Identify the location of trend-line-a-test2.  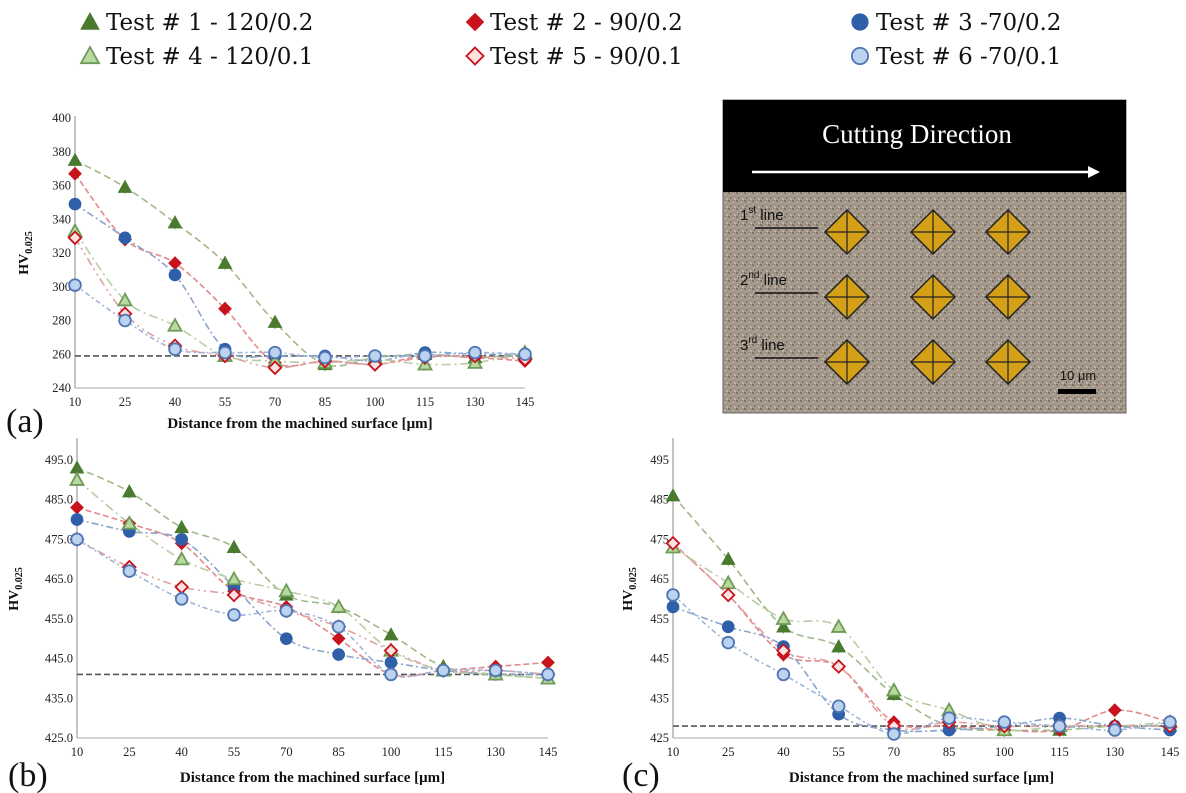
(300, 270).